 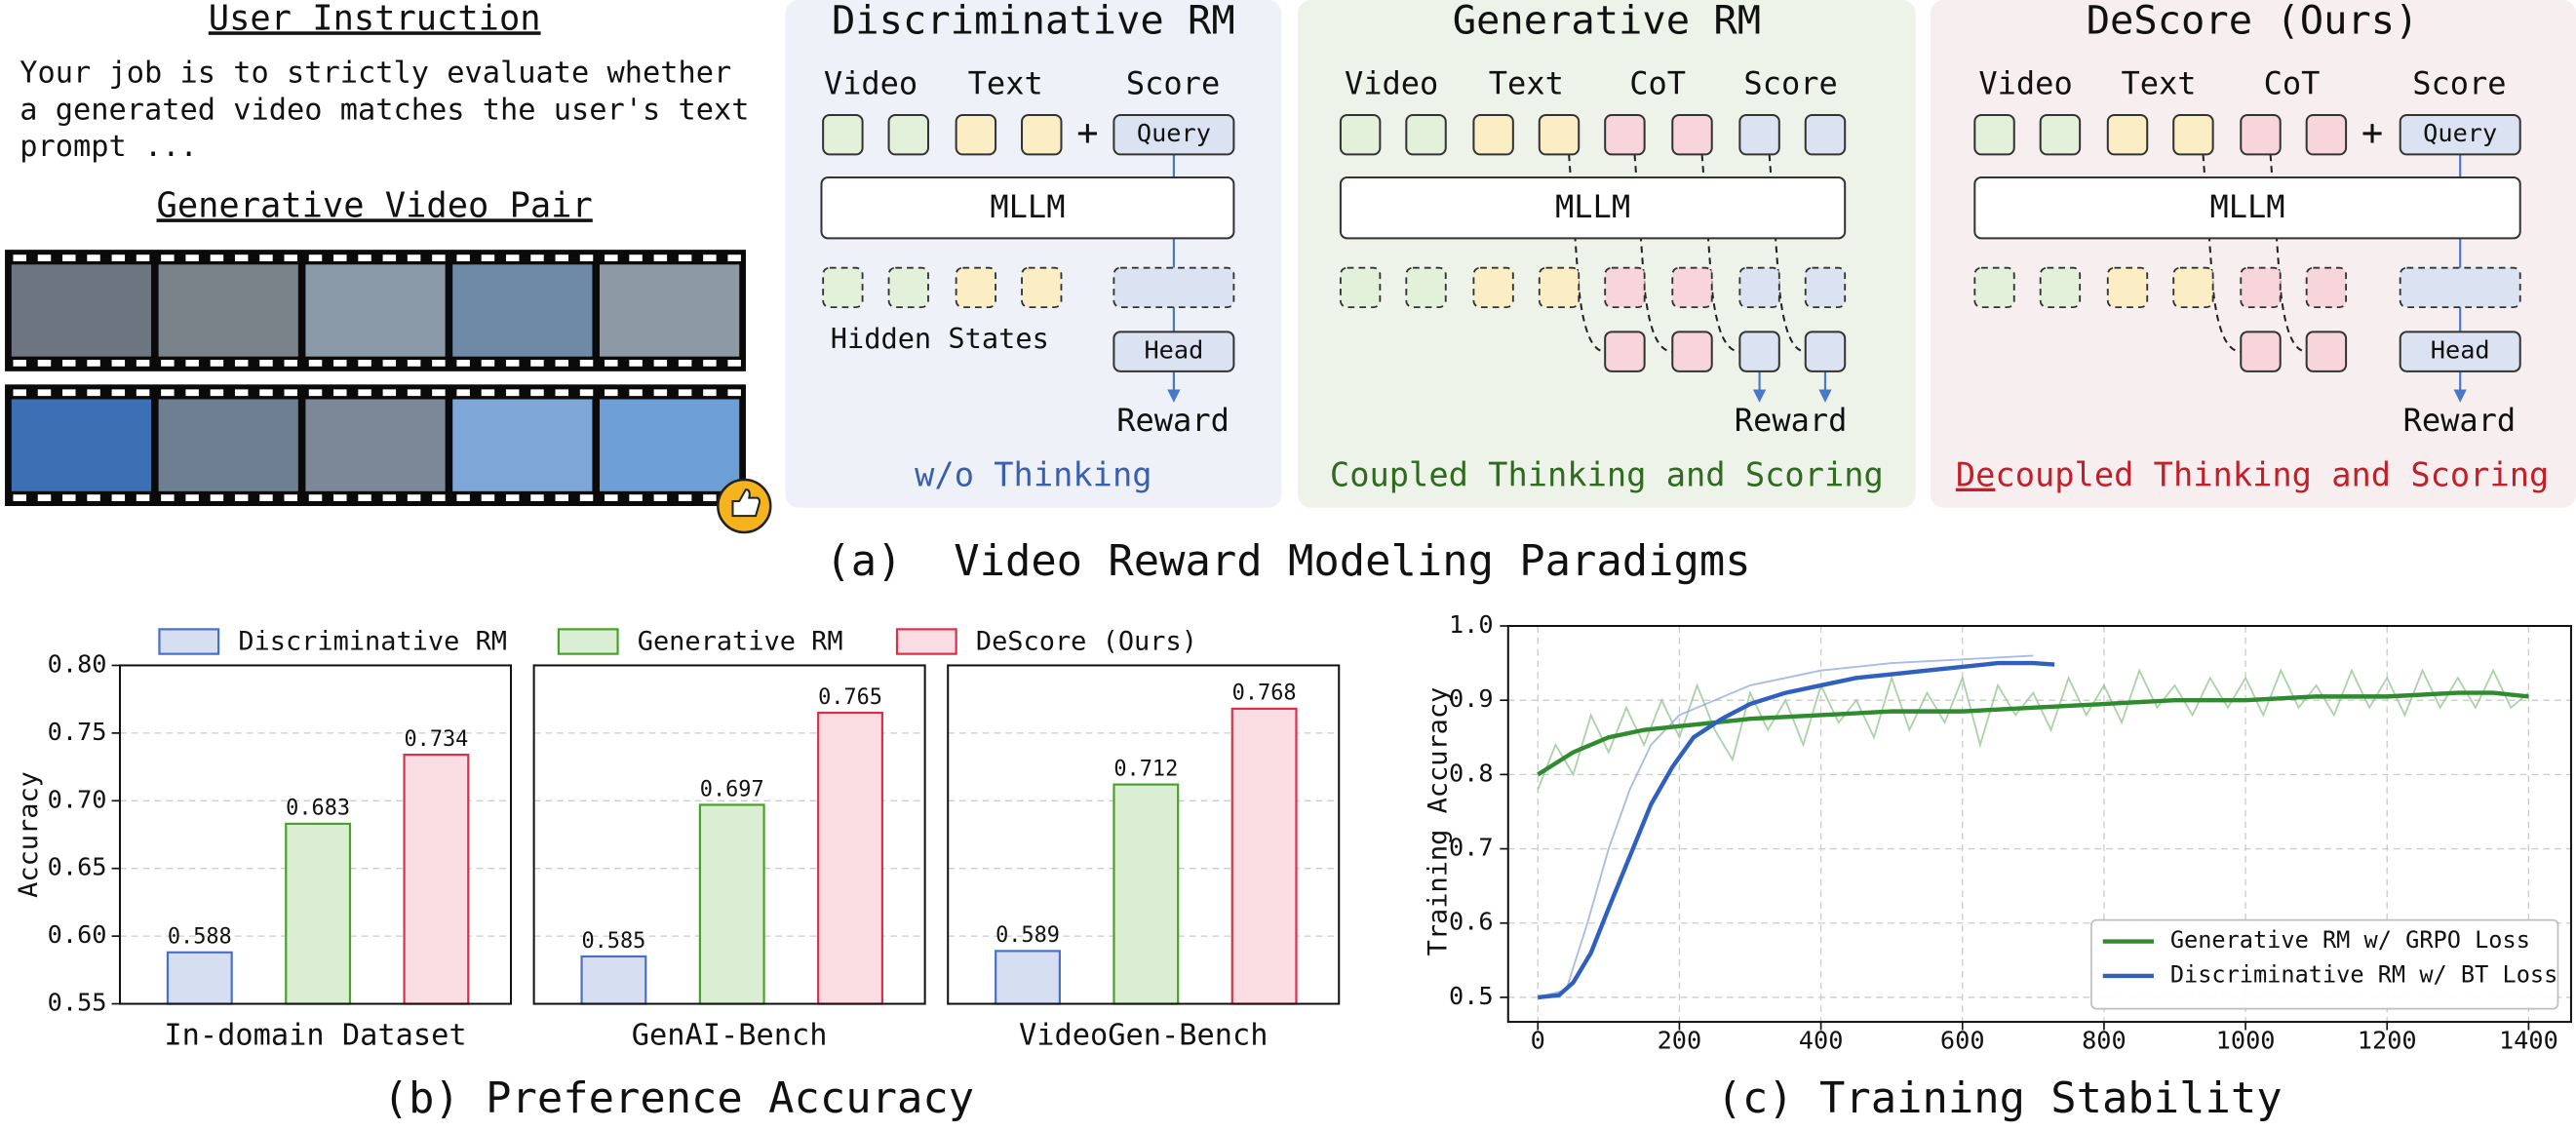 I want to click on x-tick-label: 1200, so click(x=2387, y=1040).